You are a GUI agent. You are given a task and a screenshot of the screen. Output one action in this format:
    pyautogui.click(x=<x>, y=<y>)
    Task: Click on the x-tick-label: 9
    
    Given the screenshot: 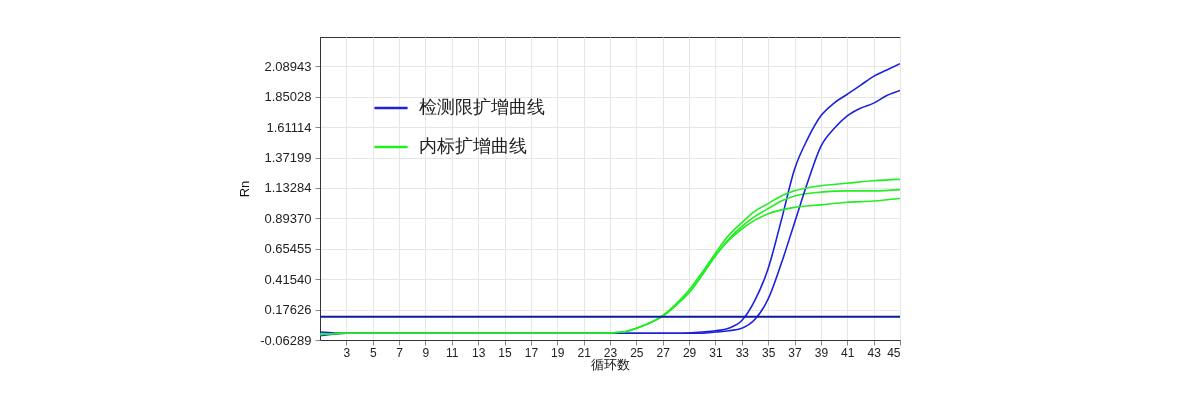 What is the action you would take?
    pyautogui.click(x=426, y=352)
    